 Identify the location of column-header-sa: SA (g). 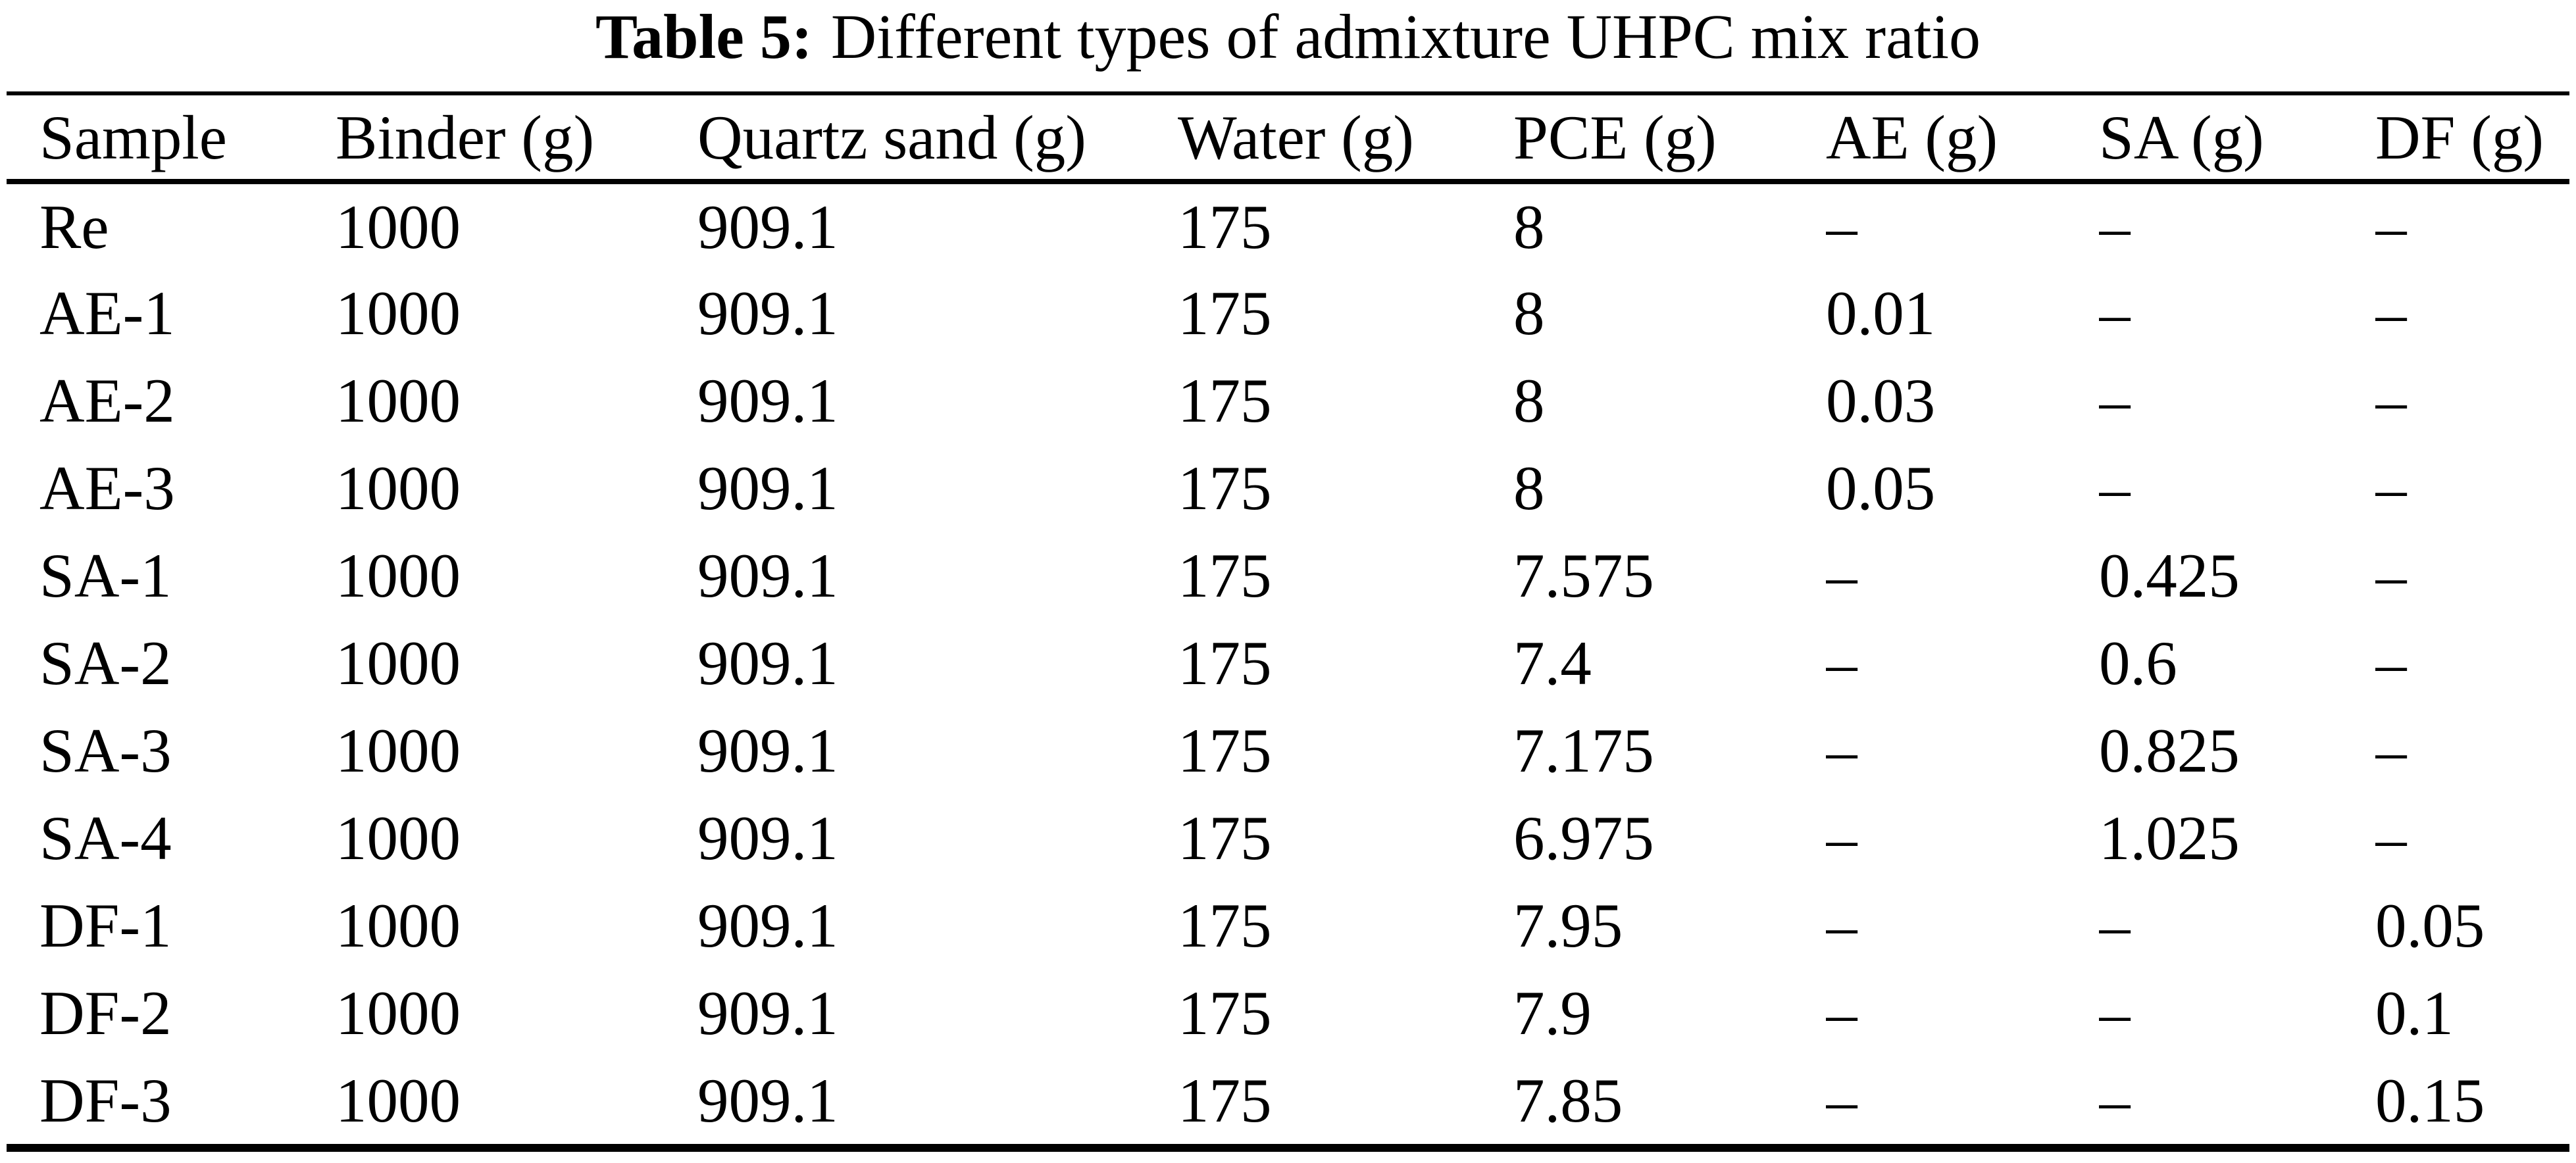
(2181, 137).